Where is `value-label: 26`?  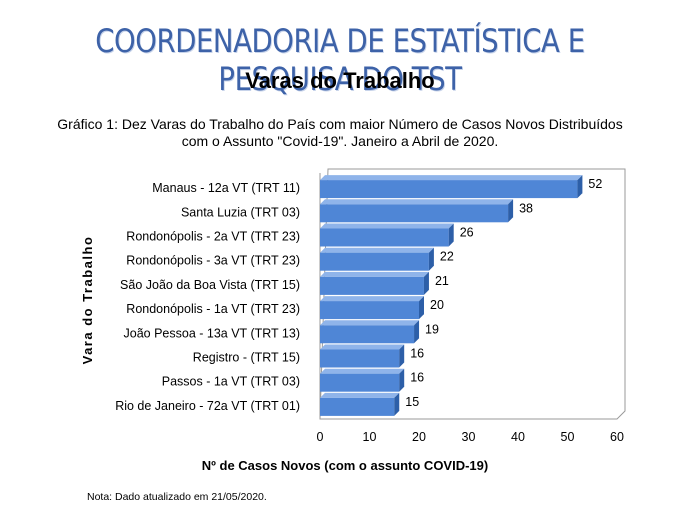
value-label: 26 is located at coordinates (467, 233).